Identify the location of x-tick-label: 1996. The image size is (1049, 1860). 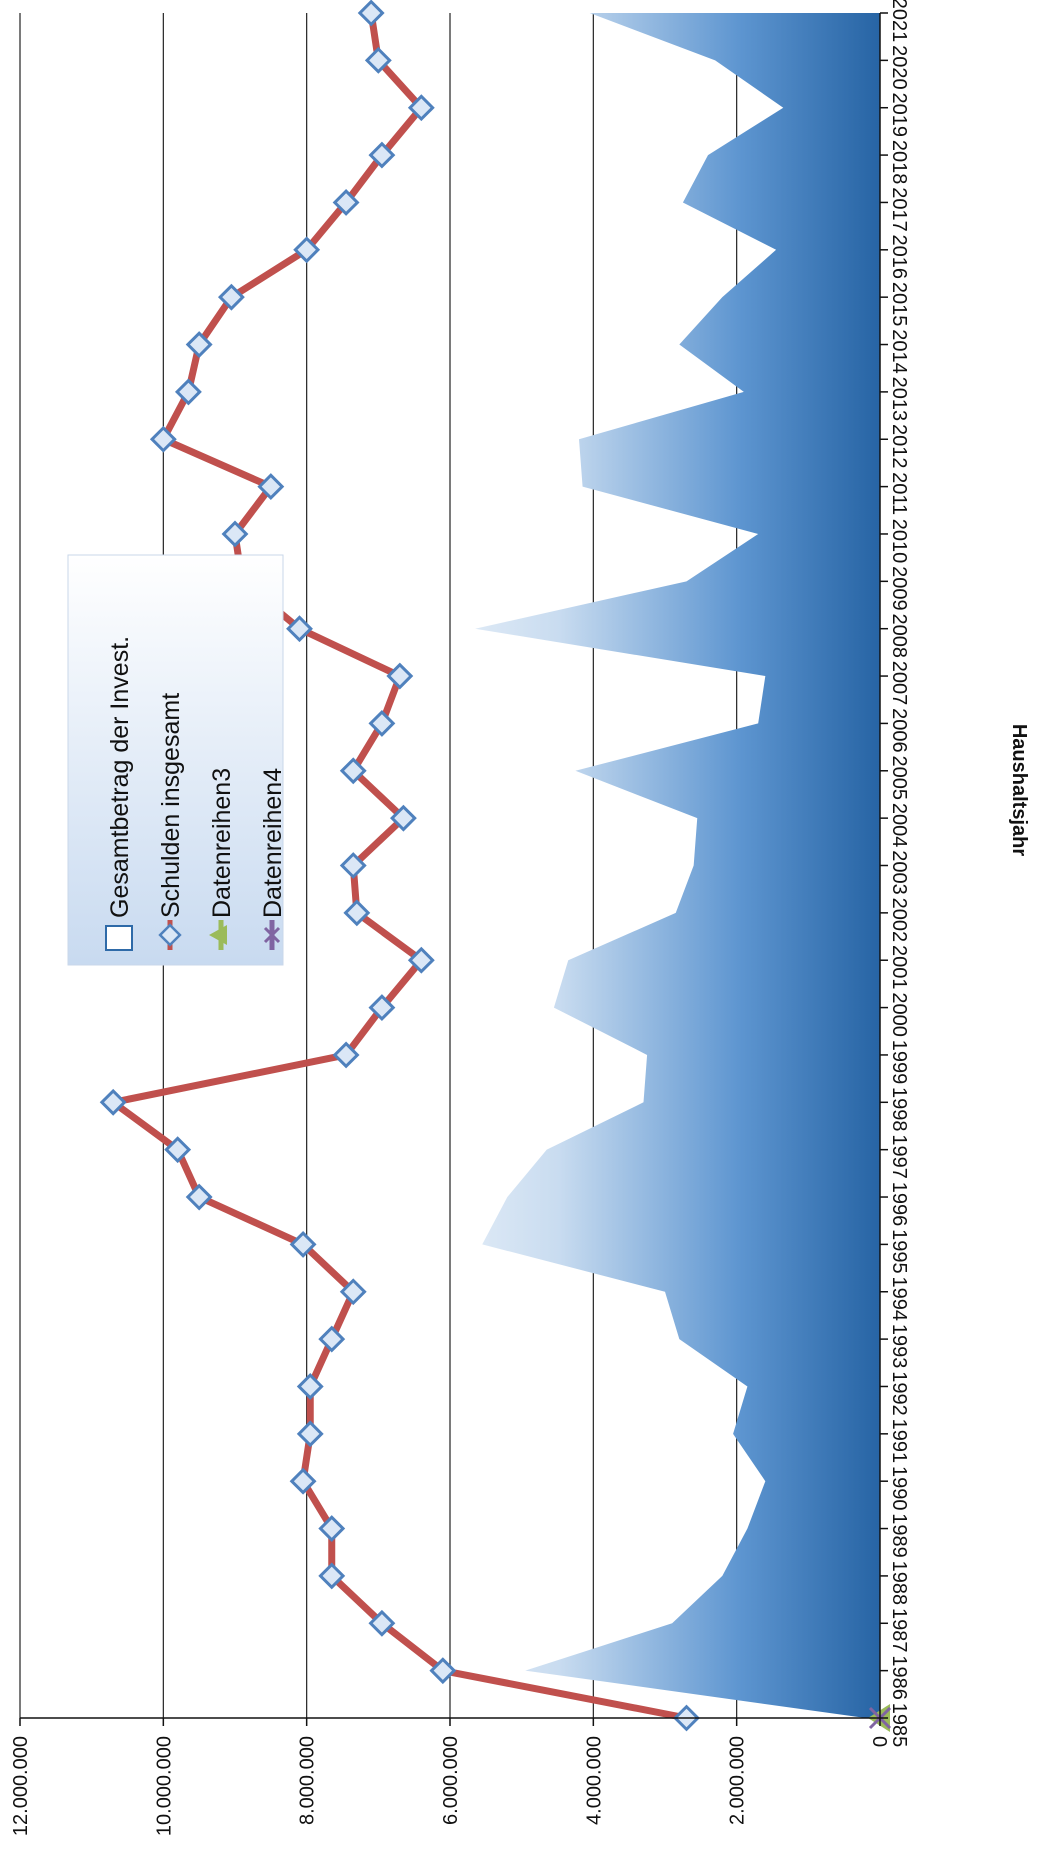
(899, 1204).